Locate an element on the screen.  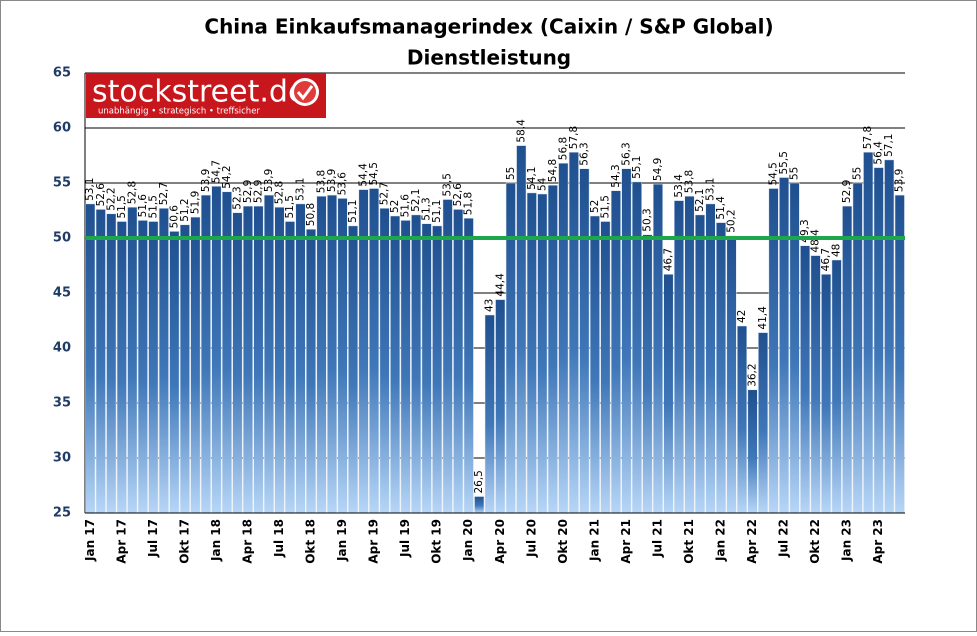
value-label: 51,4 is located at coordinates (721, 208).